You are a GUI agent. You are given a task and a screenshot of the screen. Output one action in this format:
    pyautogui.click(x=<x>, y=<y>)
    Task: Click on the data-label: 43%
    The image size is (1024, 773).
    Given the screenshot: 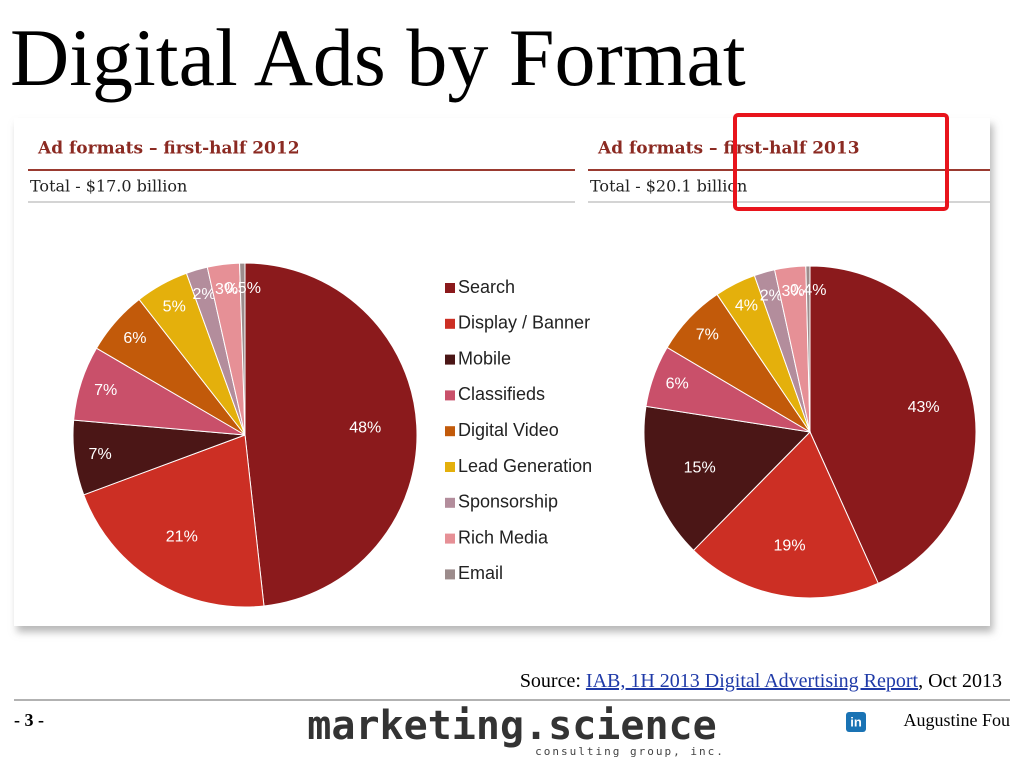 What is the action you would take?
    pyautogui.click(x=924, y=407)
    